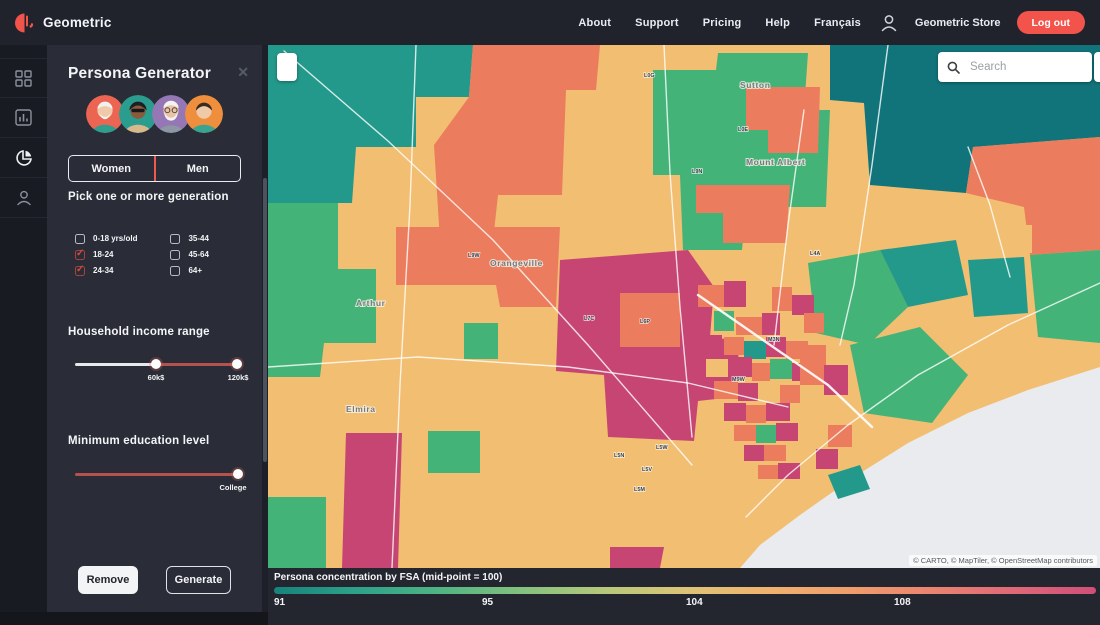 This screenshot has width=1100, height=625. Describe the element at coordinates (265, 320) in the screenshot. I see `panel-scrollbar-thumb` at that location.